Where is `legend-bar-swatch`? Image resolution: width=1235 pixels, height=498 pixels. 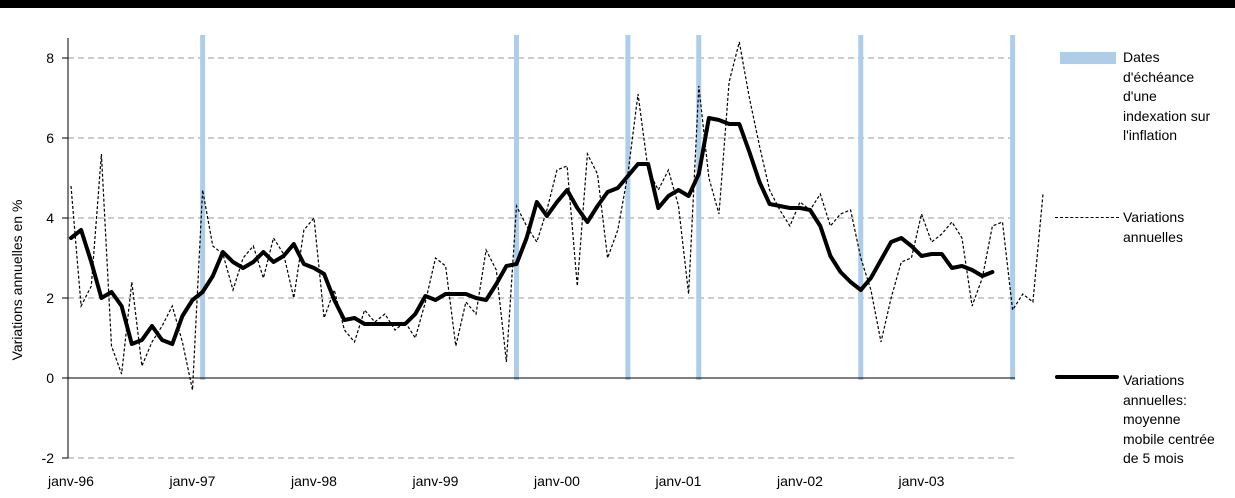
legend-bar-swatch is located at coordinates (1088, 58).